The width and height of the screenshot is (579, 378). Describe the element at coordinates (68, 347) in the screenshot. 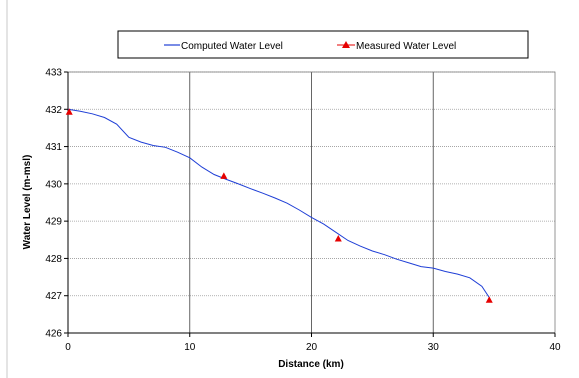

I see `x-tick-label: 0` at that location.